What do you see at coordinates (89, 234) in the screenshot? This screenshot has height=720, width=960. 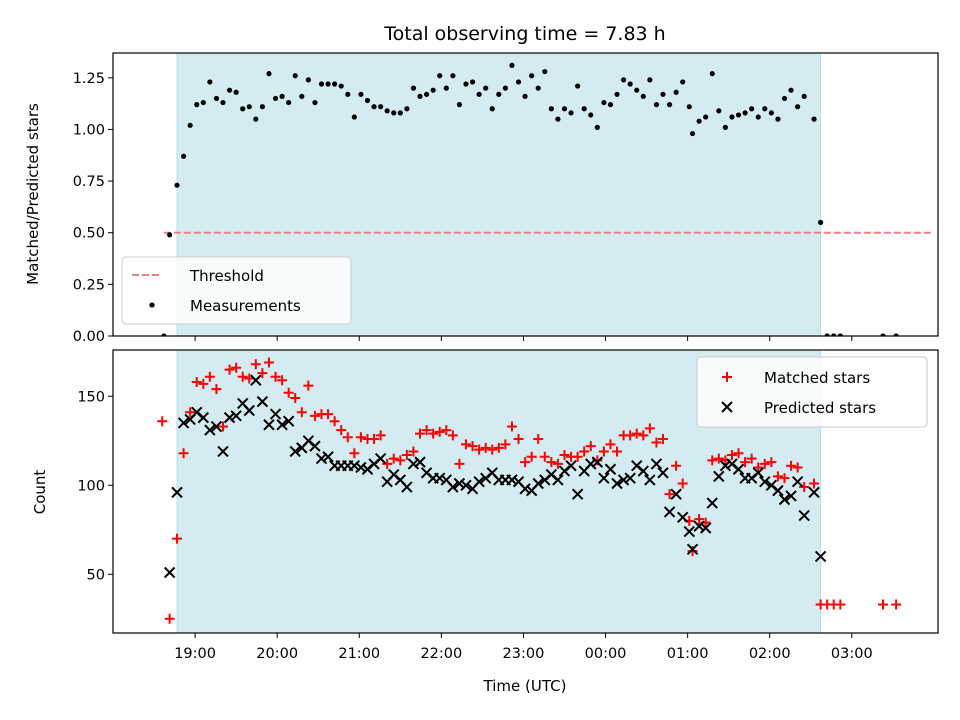 I see `y-tick-label: 0.50` at bounding box center [89, 234].